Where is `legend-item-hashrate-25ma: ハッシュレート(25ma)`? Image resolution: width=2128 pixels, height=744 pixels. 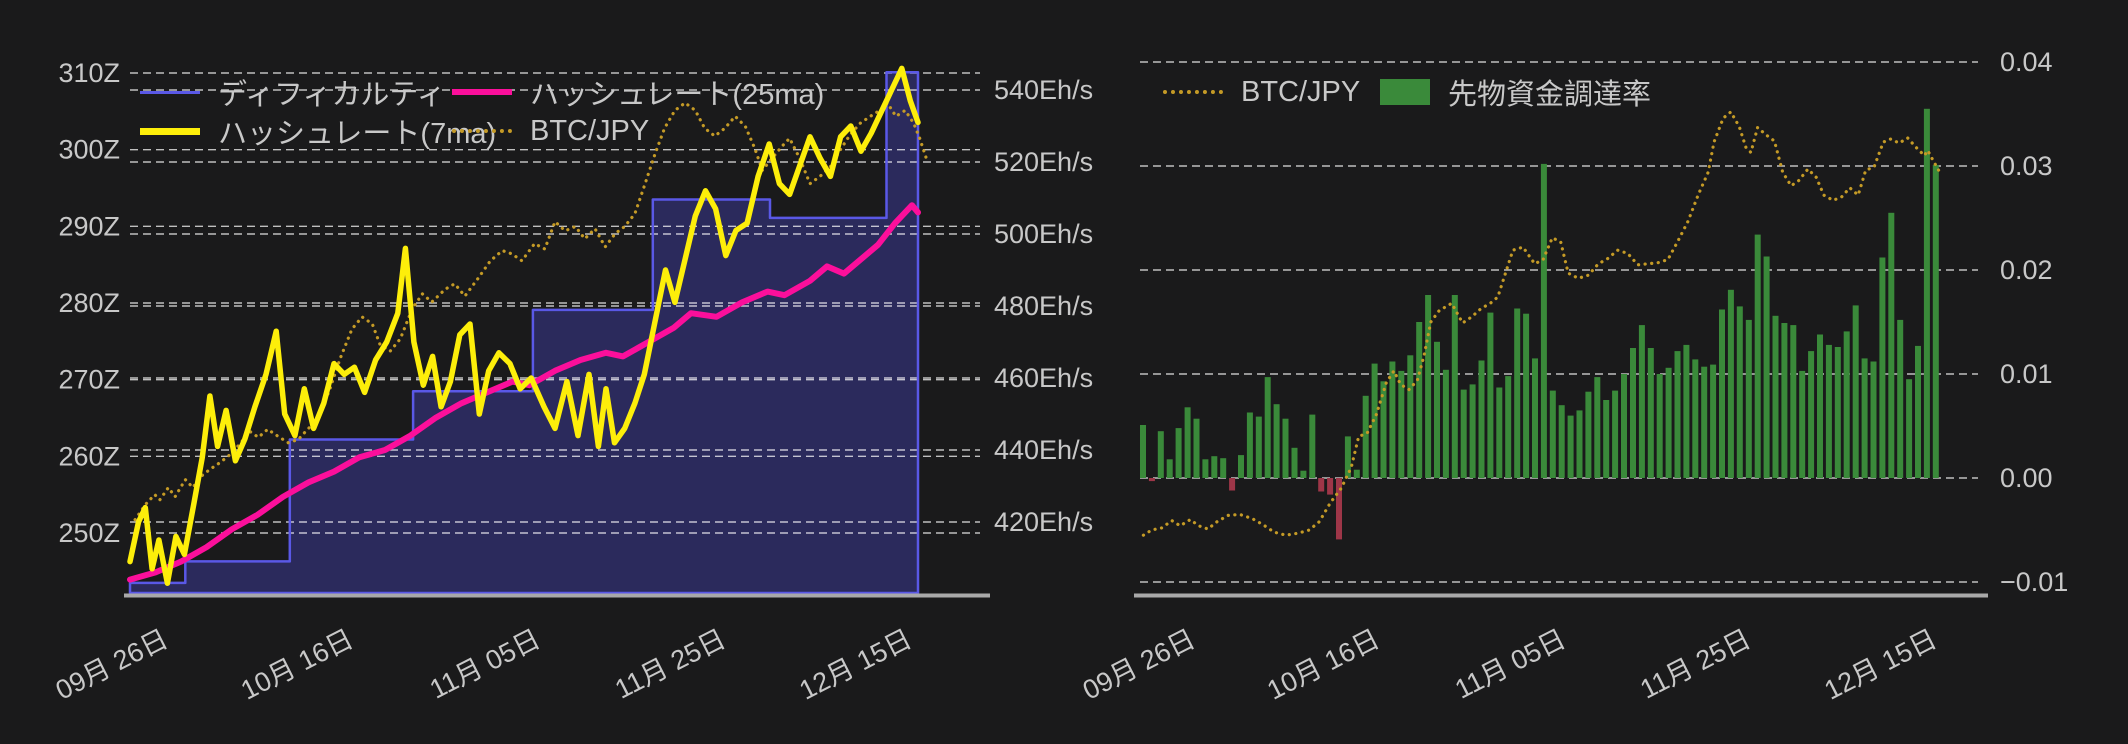
legend-item-hashrate-25ma: ハッシュレート(25ma) is located at coordinates (638, 93).